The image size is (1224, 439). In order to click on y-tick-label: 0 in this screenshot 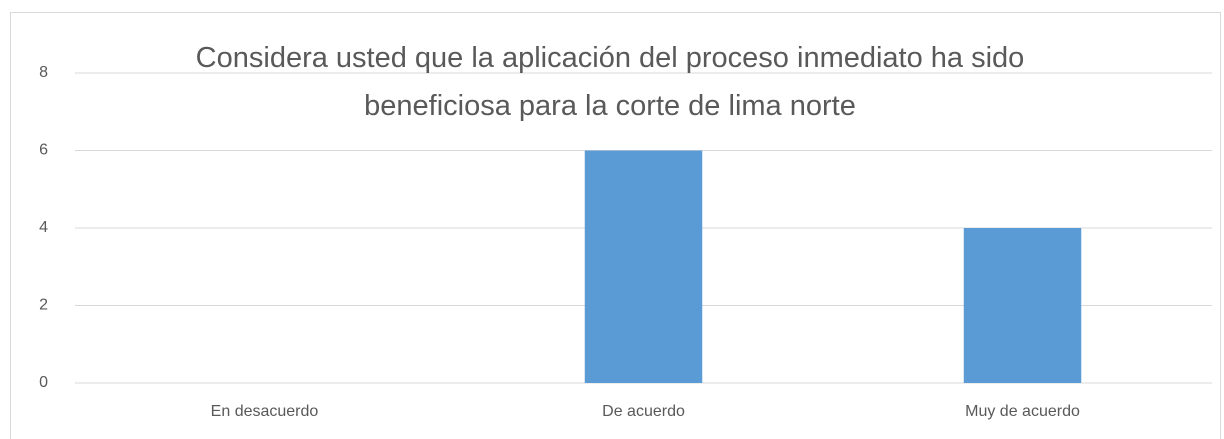, I will do `click(43, 382)`.